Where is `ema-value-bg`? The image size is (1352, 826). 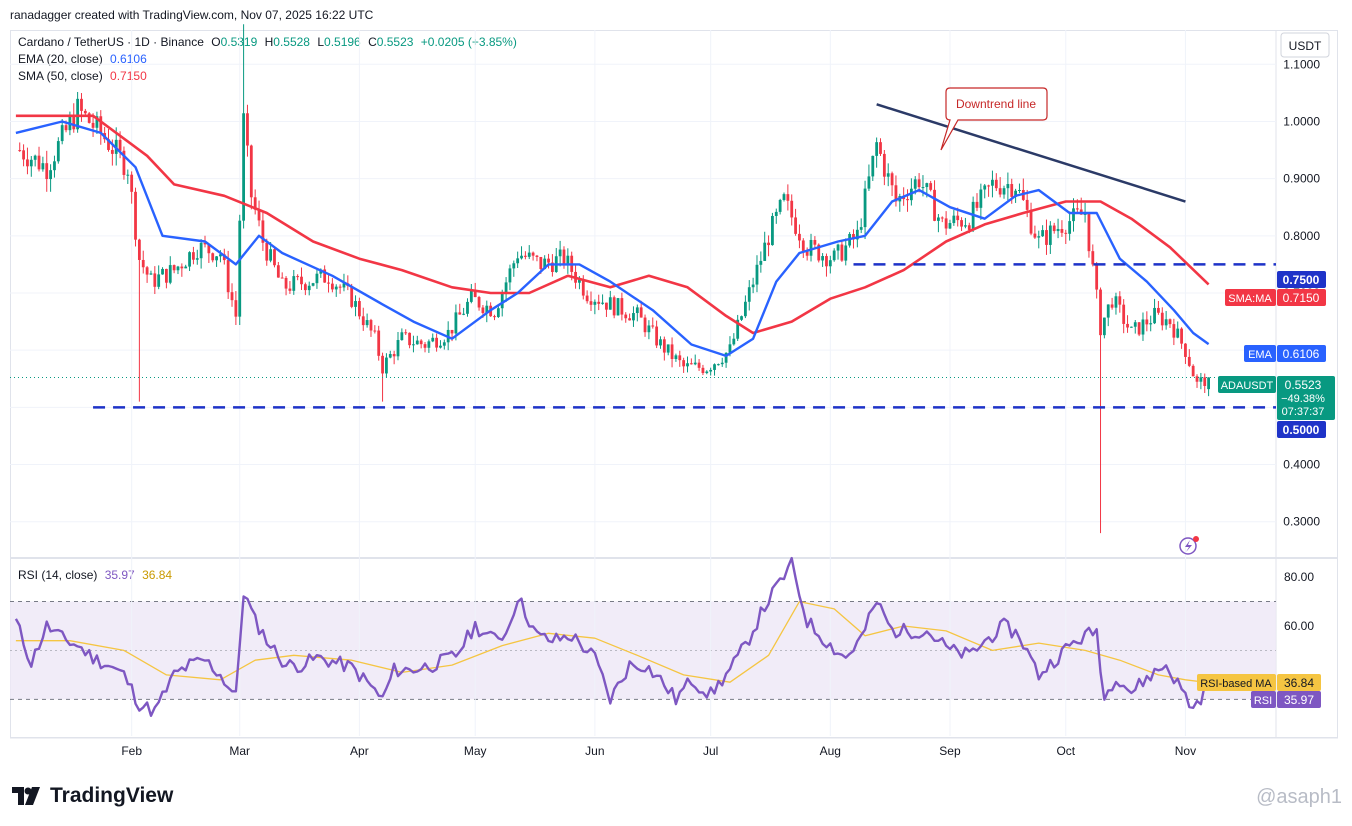 ema-value-bg is located at coordinates (1301, 353).